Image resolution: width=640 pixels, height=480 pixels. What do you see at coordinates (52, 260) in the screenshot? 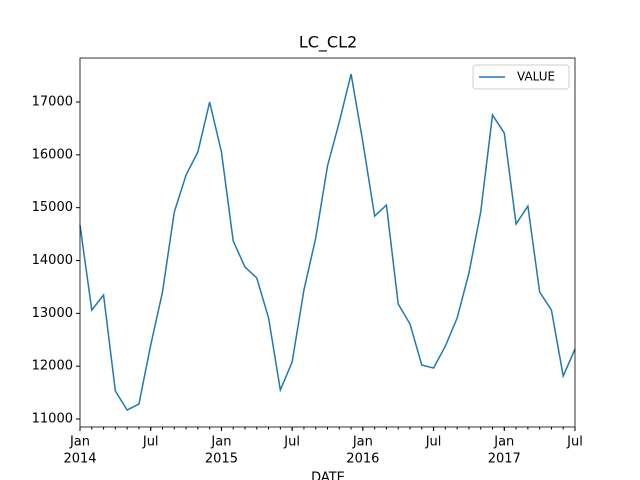
I see `y-tick-label: 14000` at bounding box center [52, 260].